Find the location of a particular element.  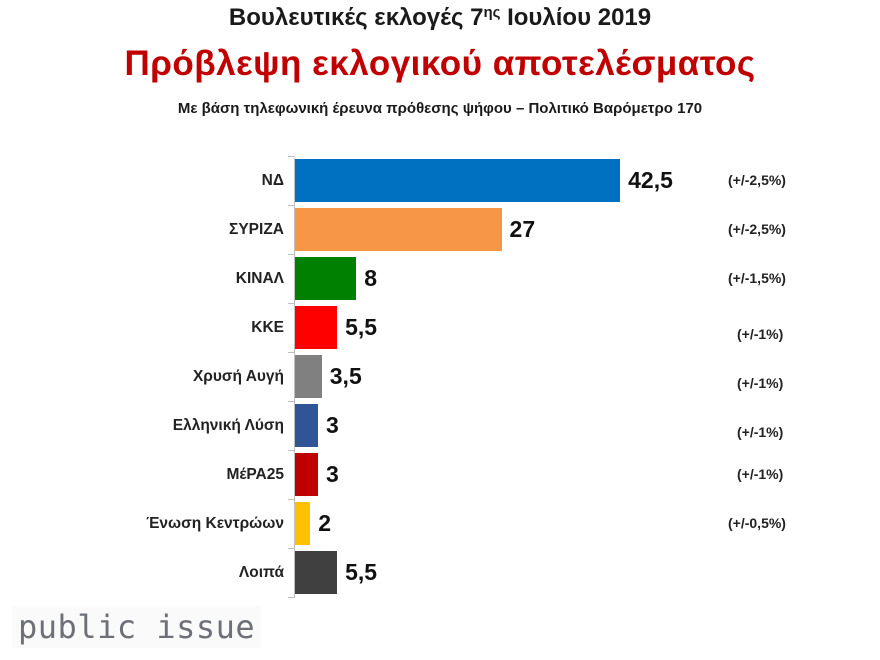

category-label: Ένωση Κεντρώων is located at coordinates (215, 523).